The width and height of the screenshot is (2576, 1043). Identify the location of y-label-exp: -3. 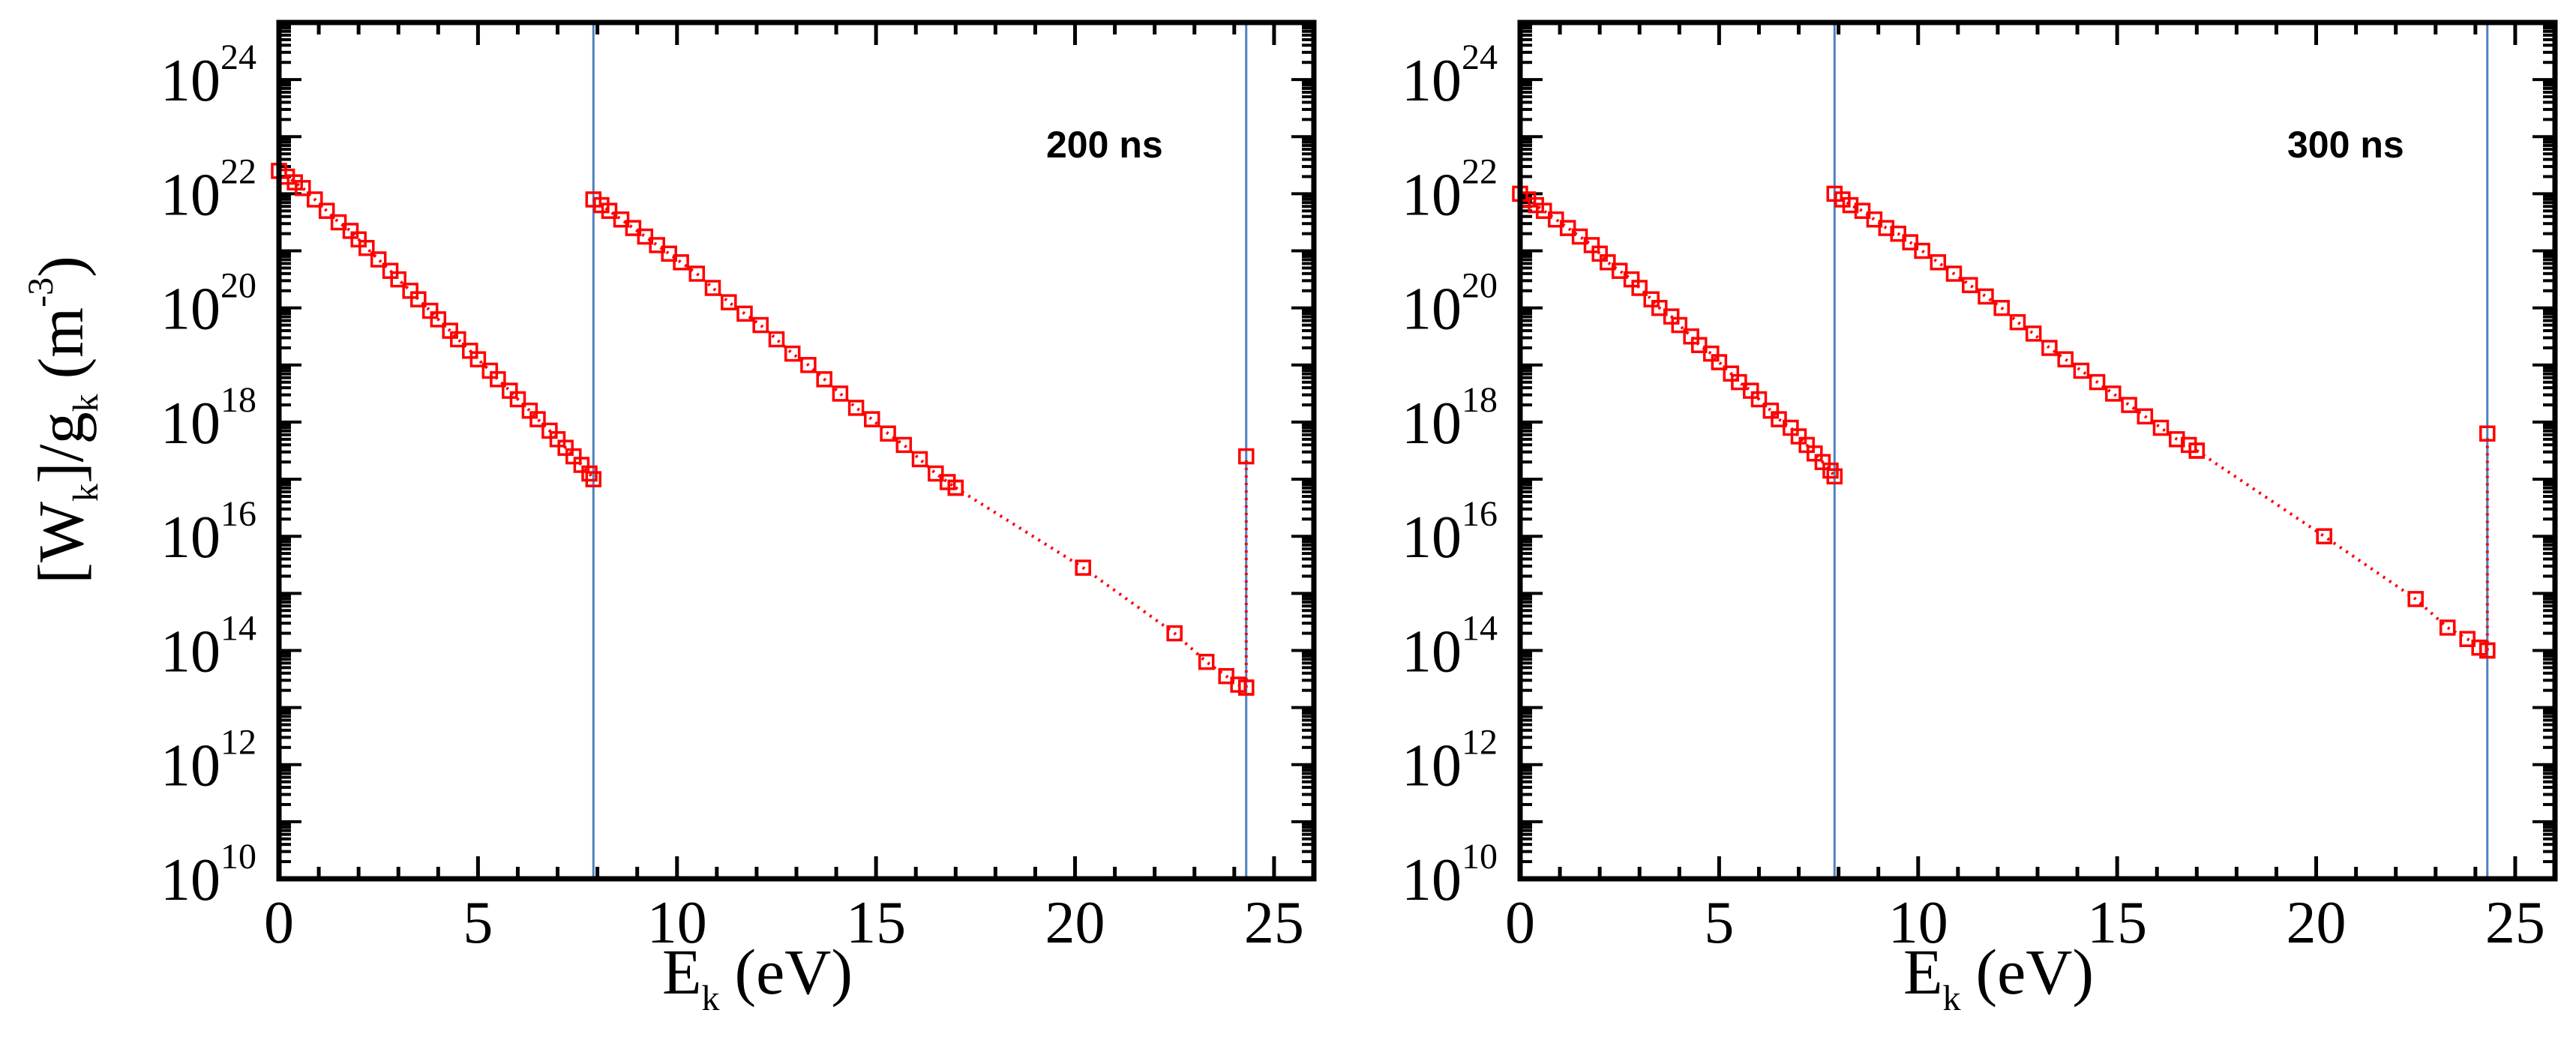
(41, 292).